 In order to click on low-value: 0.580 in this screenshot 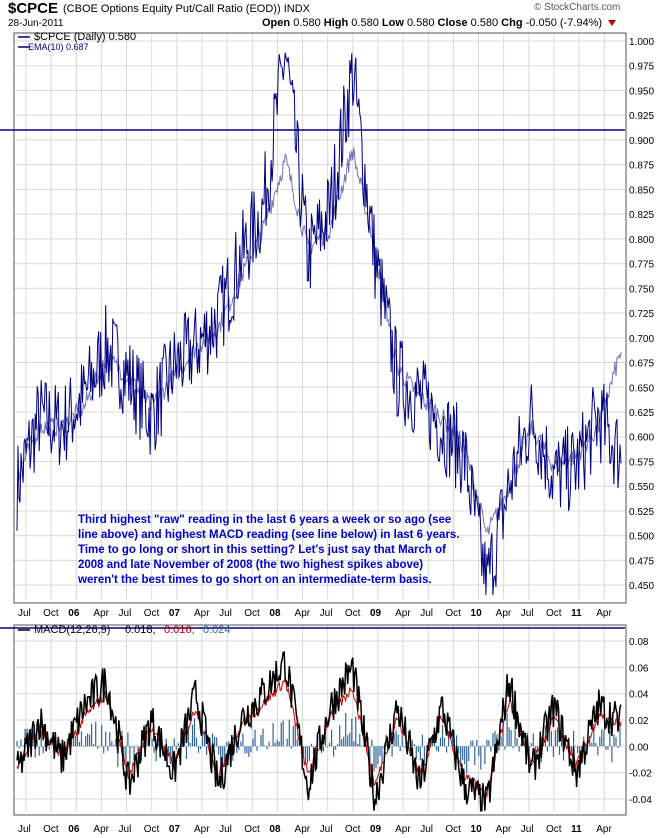, I will do `click(420, 23)`.